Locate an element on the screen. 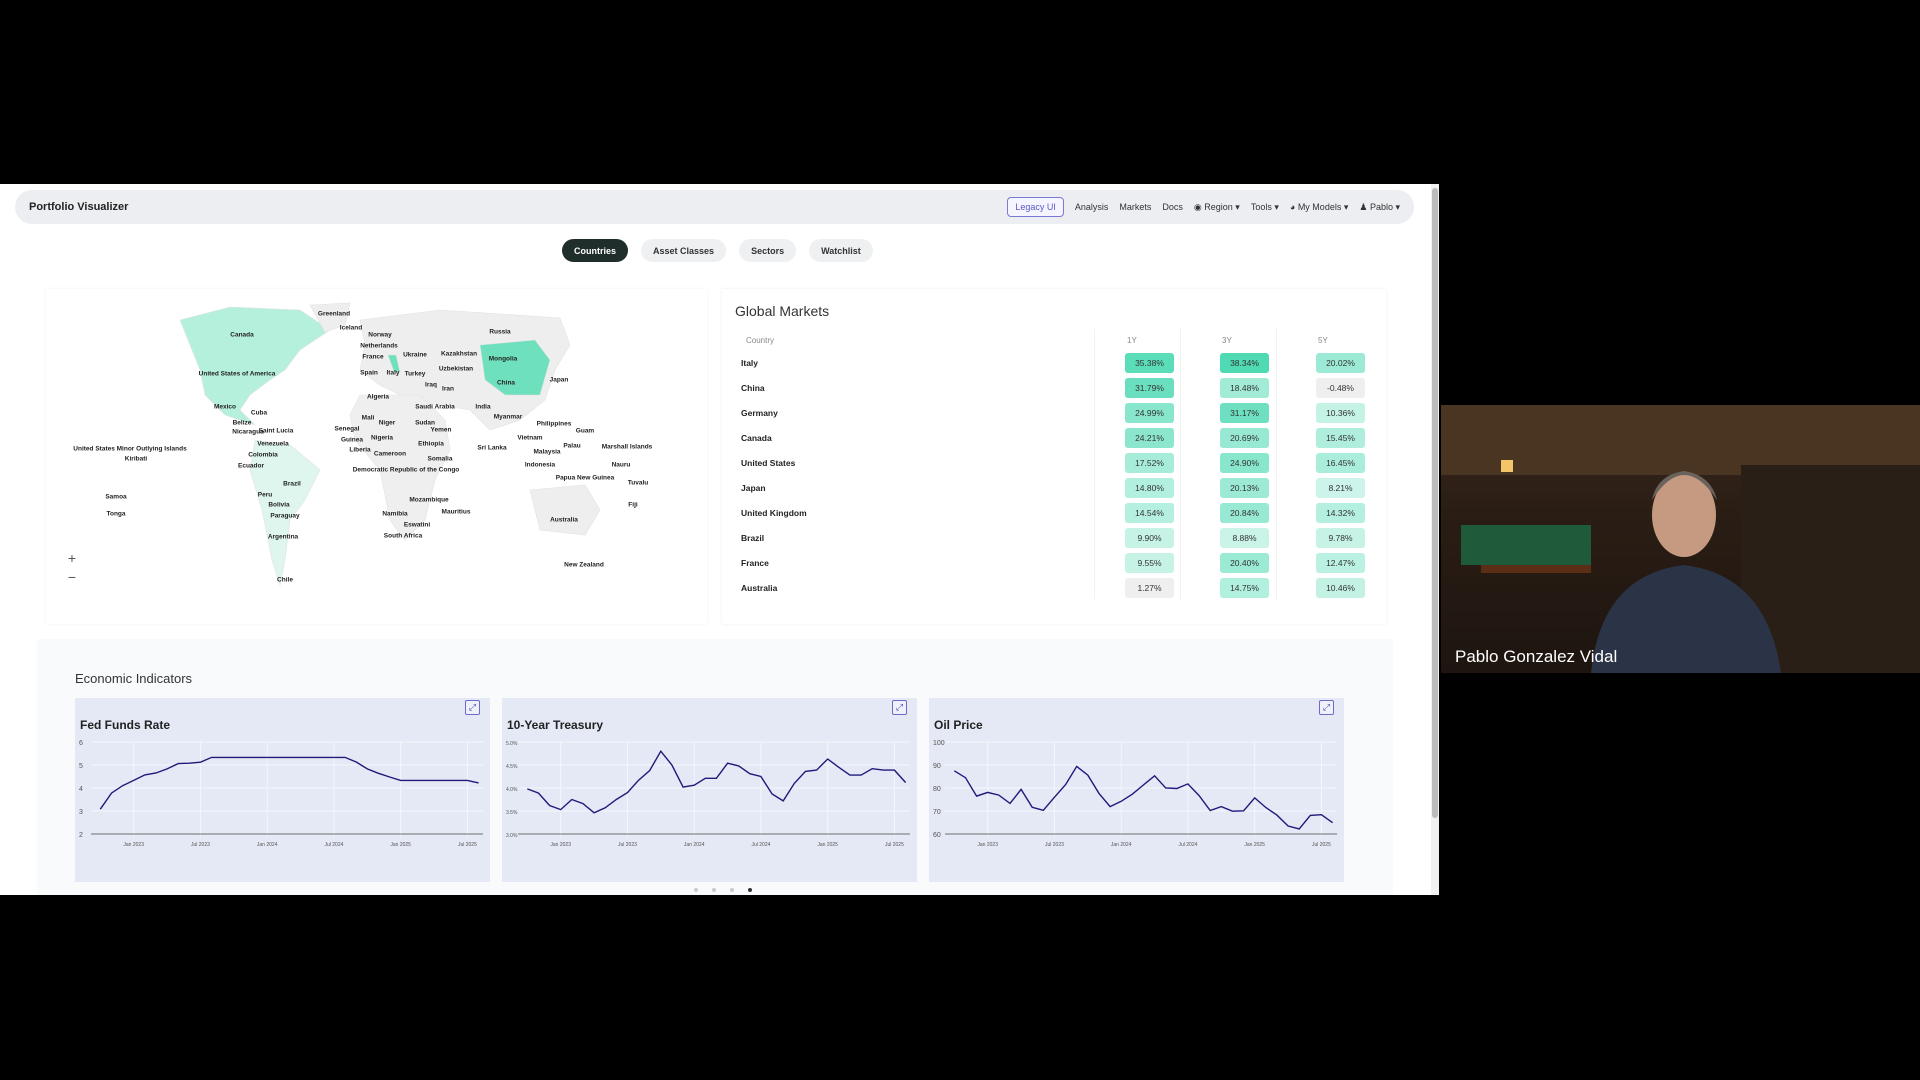  brand-title: Portfolio Visualizer is located at coordinates (79, 207).